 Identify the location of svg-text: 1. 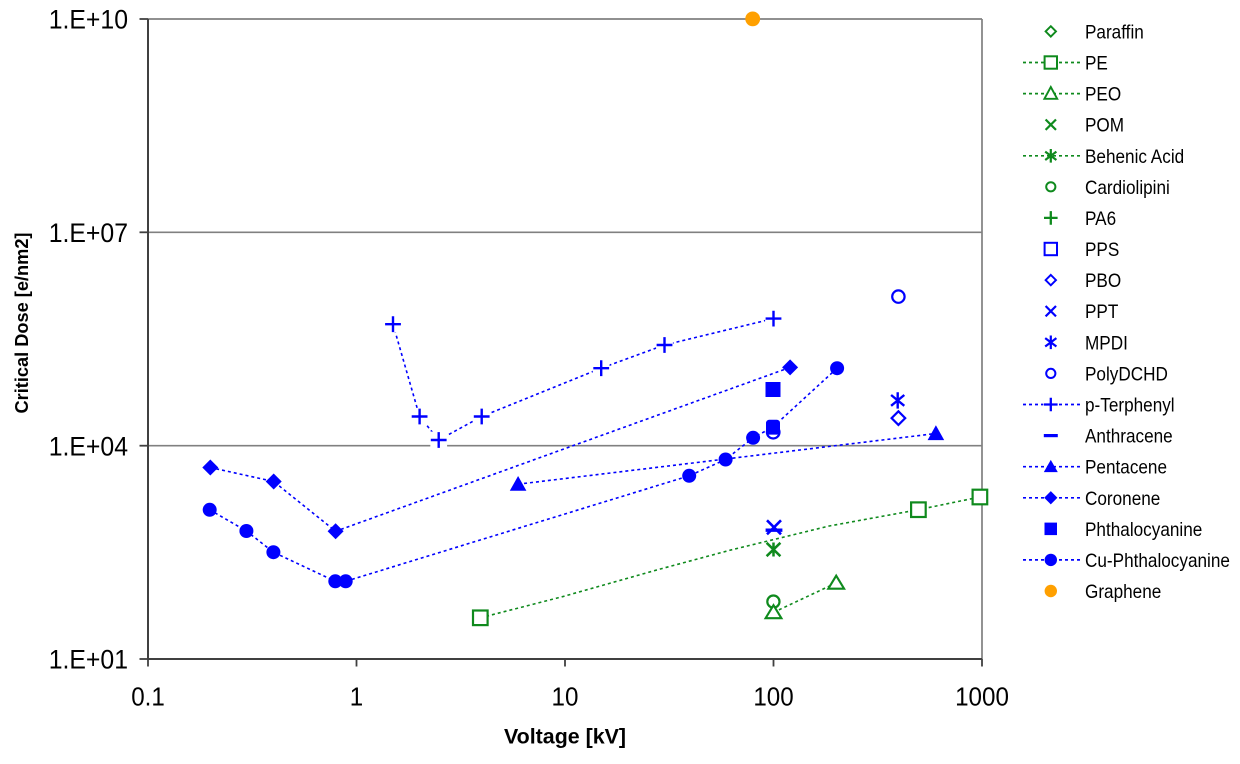
(356, 697).